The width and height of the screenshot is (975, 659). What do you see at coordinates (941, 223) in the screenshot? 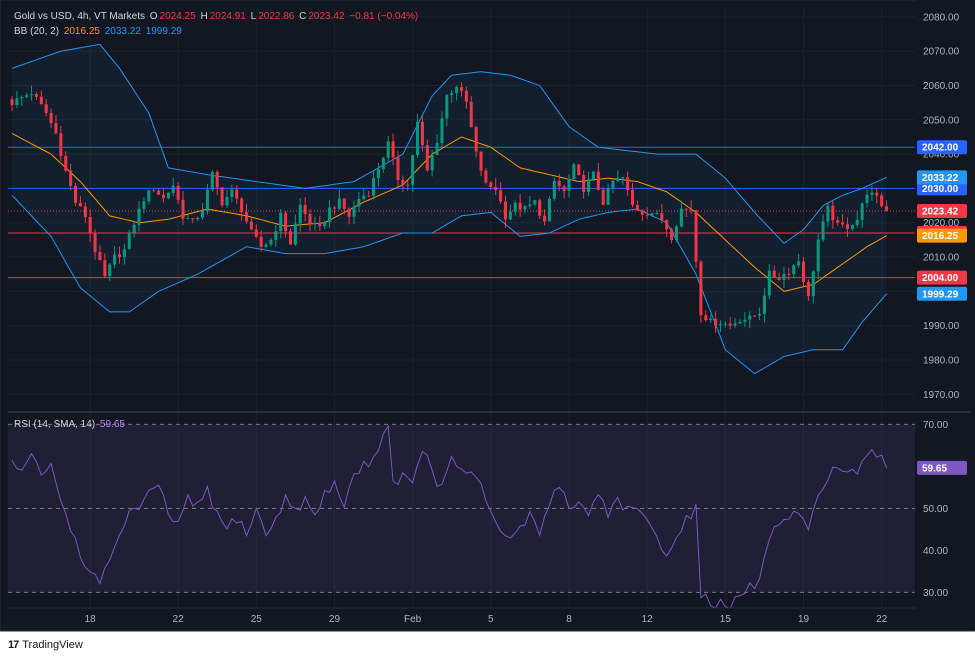
I see `price-tick-label: 2020.00` at bounding box center [941, 223].